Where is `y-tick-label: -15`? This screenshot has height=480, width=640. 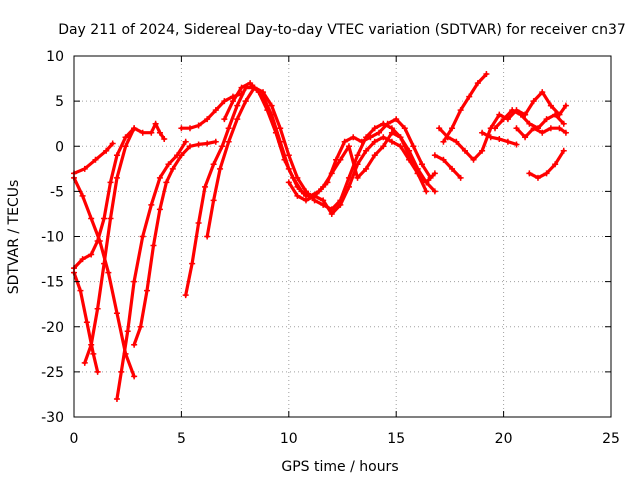 y-tick-label: -15 is located at coordinates (52, 283).